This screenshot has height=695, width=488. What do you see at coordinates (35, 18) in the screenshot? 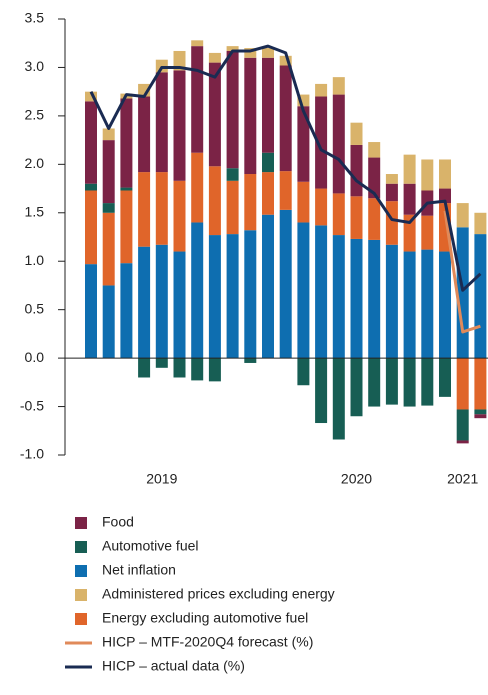
I see `y-tick-label: 3.5` at bounding box center [35, 18].